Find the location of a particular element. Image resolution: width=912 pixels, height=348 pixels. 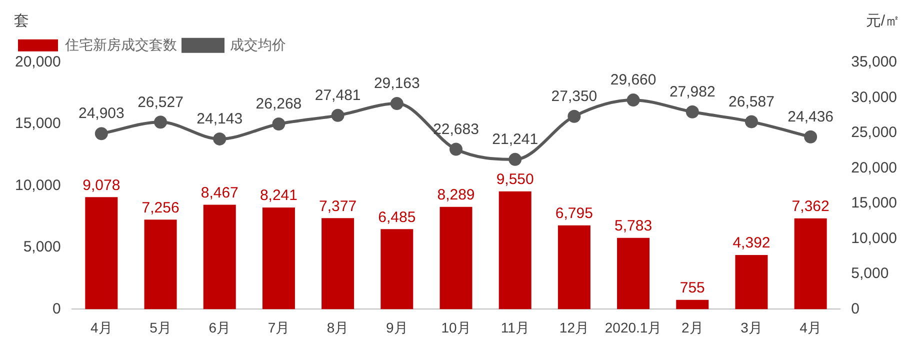

x-tick-label: 7月 is located at coordinates (279, 327).